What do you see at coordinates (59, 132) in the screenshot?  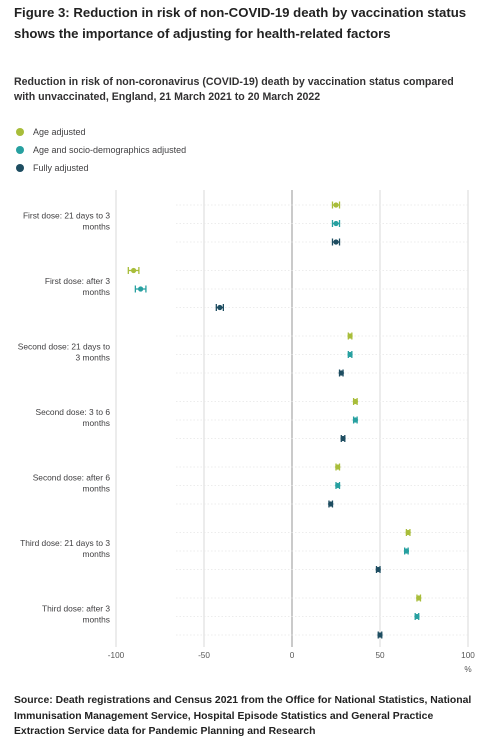 I see `legend-label-age-adjusted: Age adjusted` at bounding box center [59, 132].